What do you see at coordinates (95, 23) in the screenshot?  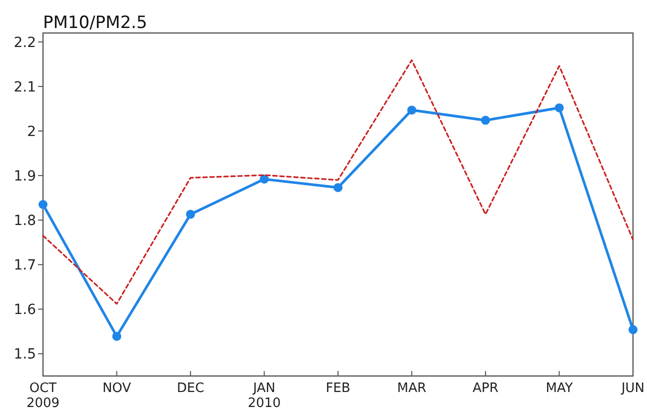 I see `chart-title: PM10/PM2.5` at bounding box center [95, 23].